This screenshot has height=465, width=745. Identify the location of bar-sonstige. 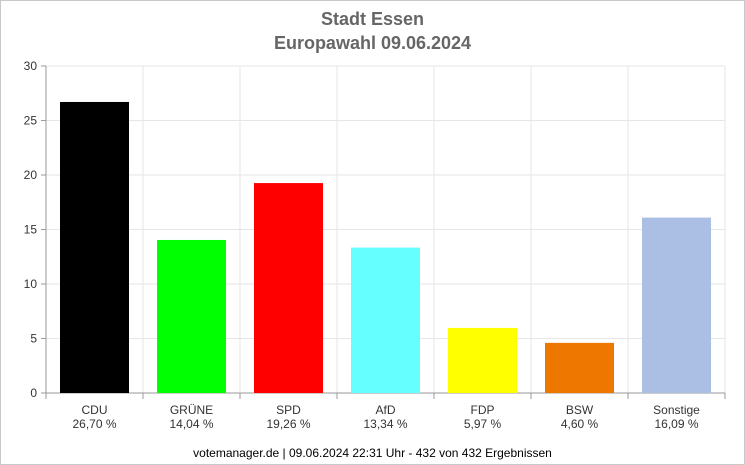
(676, 305).